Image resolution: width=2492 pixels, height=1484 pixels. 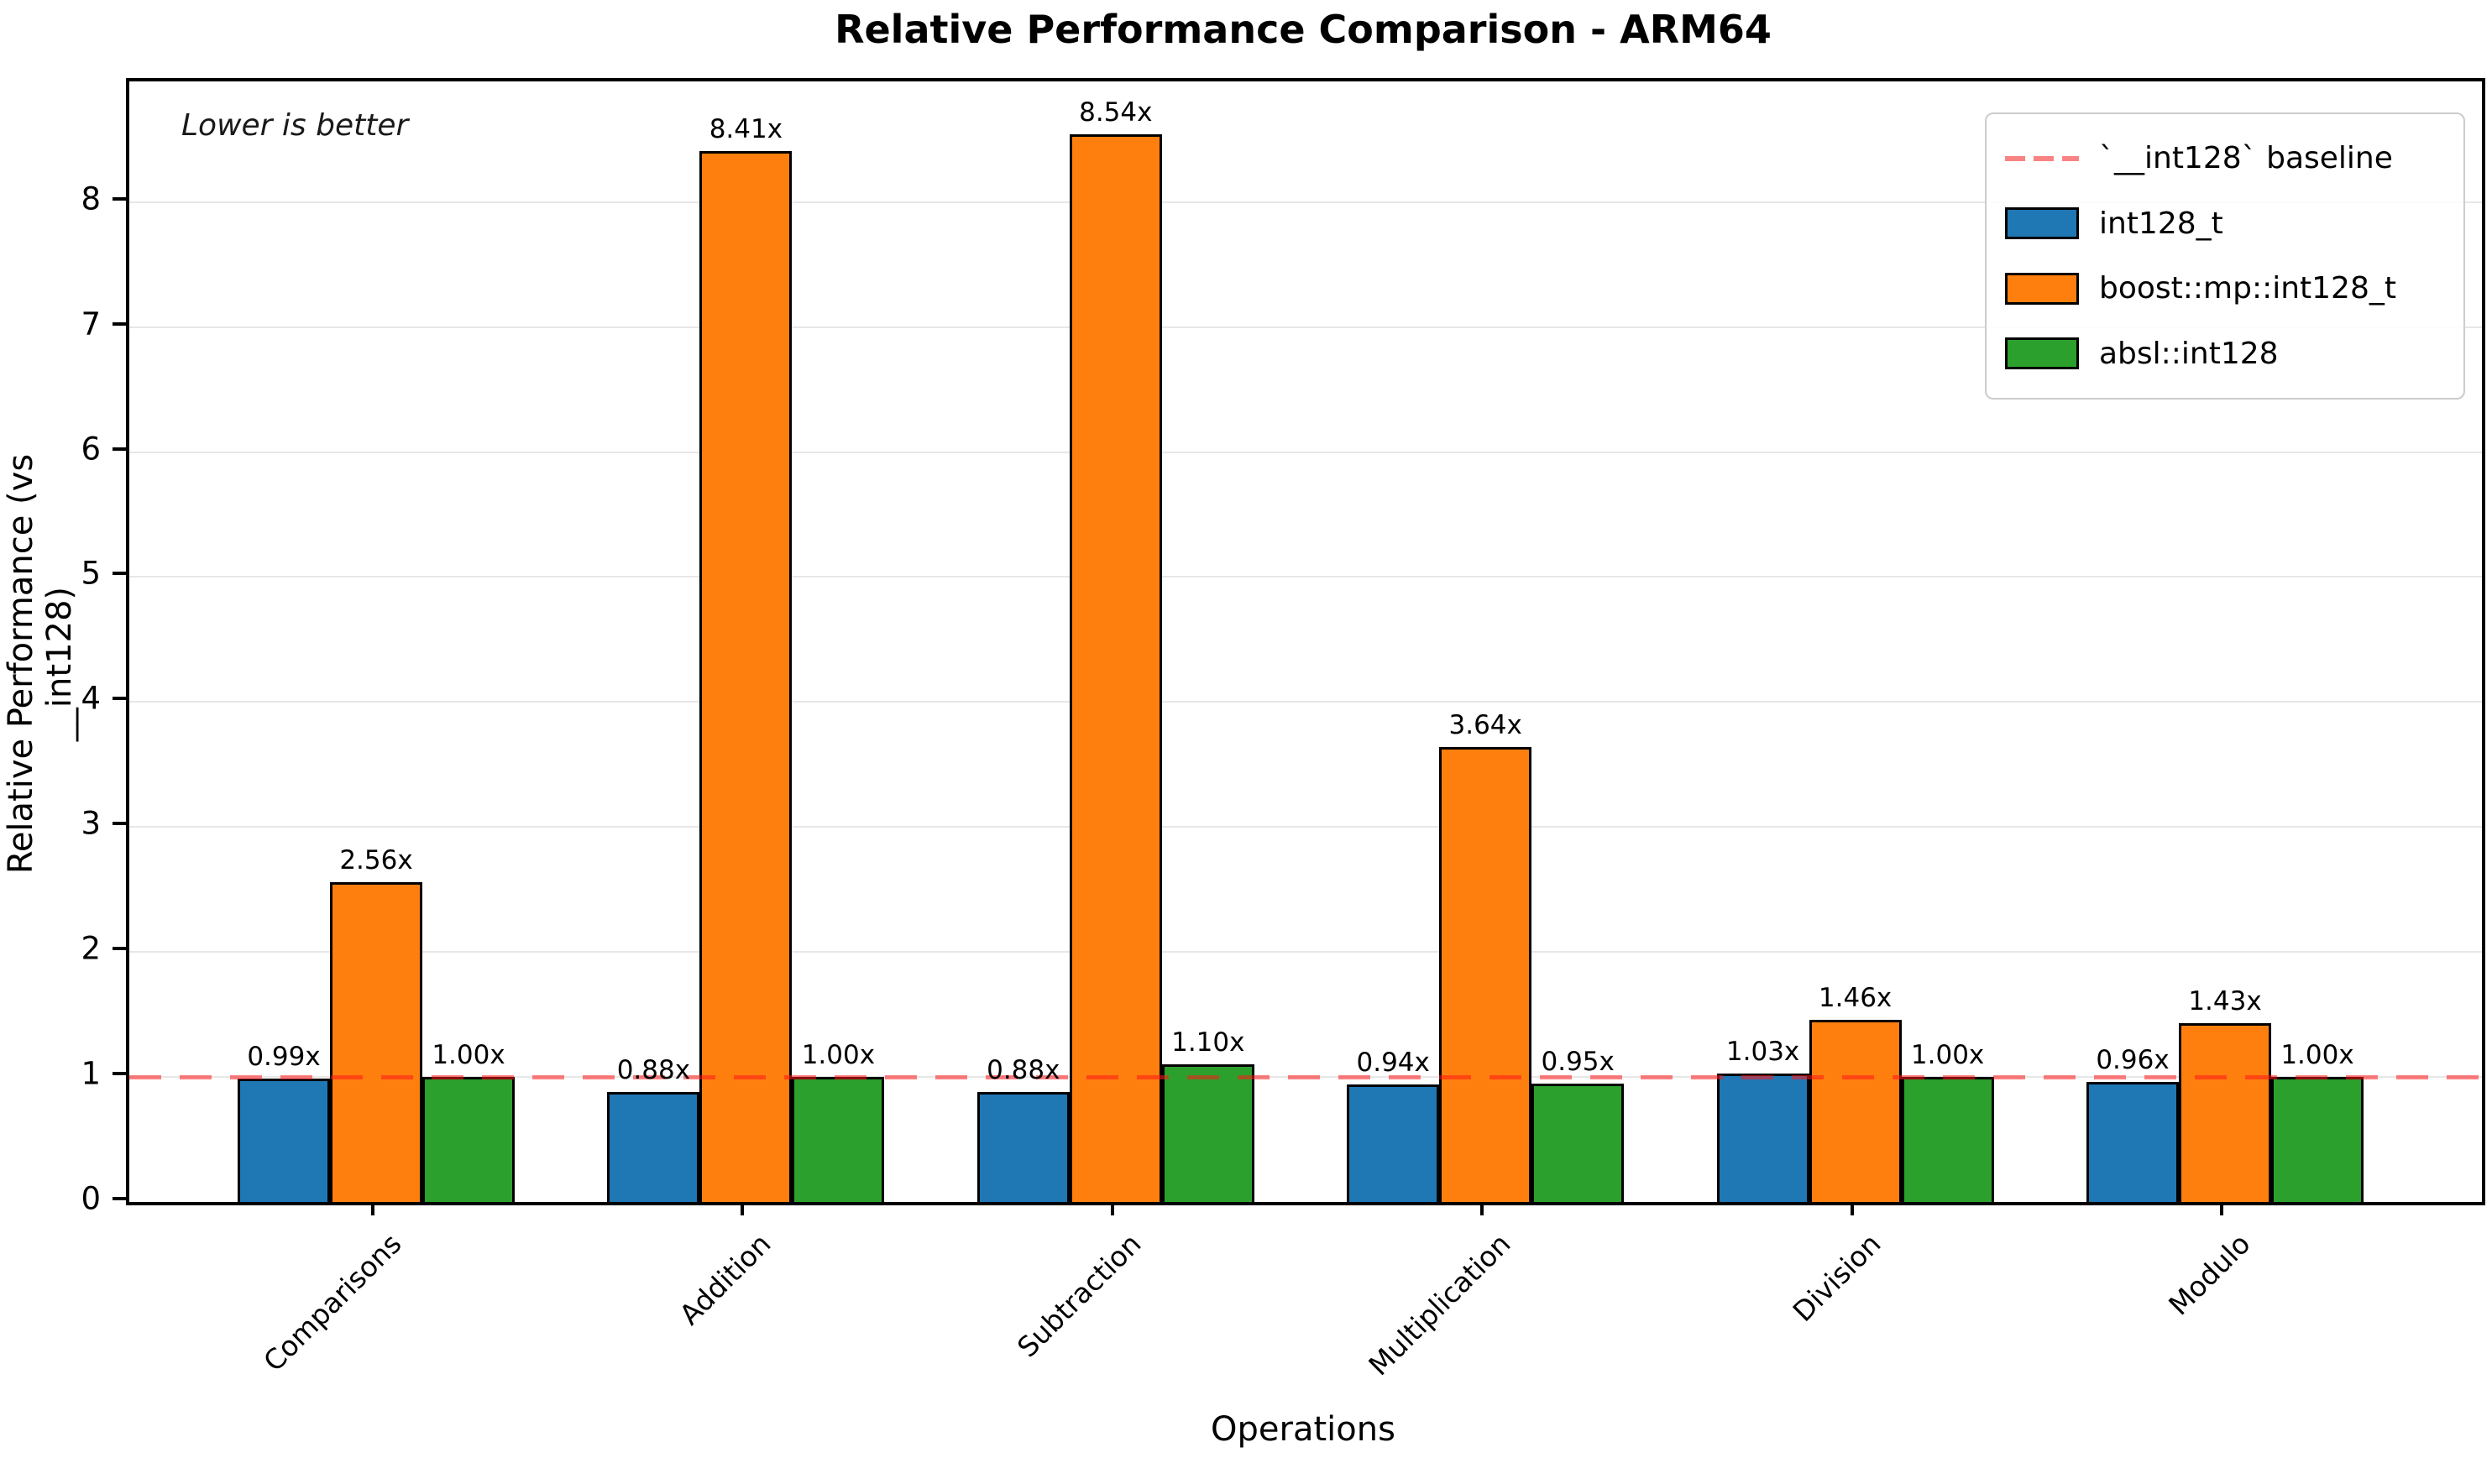 I want to click on legend-item-baseline: `__int128` baseline, so click(x=2225, y=158).